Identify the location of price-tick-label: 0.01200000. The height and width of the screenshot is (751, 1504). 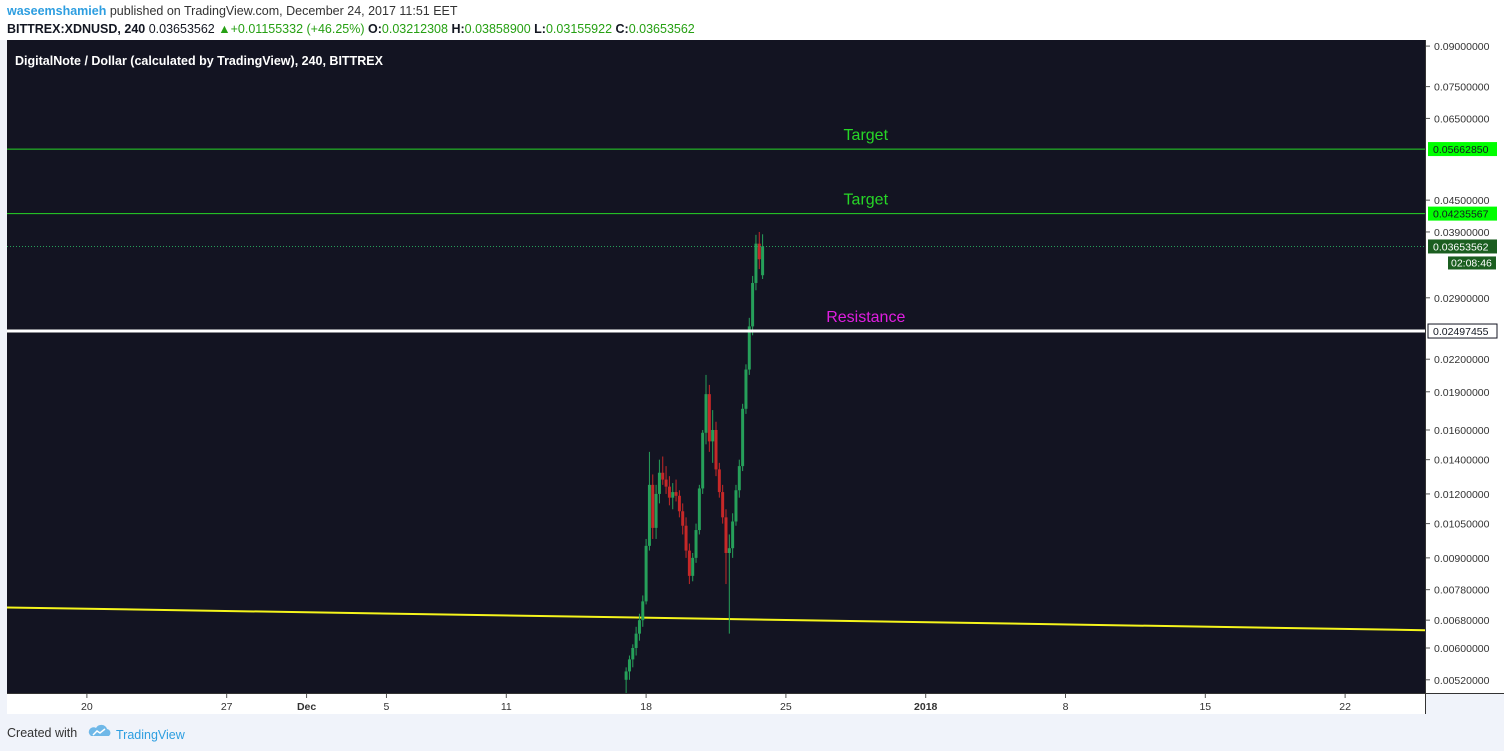
(1462, 495).